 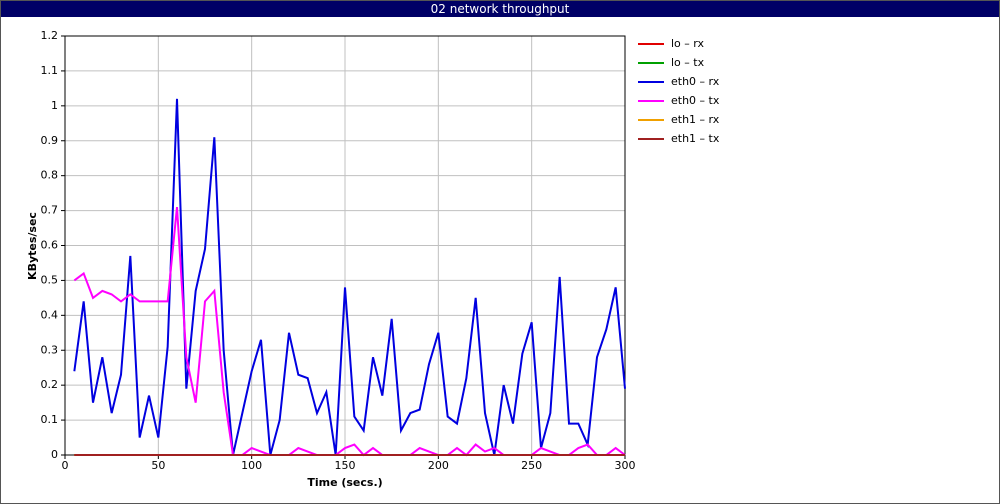 I want to click on y-axis-label: KBytes/sec, so click(x=32, y=246).